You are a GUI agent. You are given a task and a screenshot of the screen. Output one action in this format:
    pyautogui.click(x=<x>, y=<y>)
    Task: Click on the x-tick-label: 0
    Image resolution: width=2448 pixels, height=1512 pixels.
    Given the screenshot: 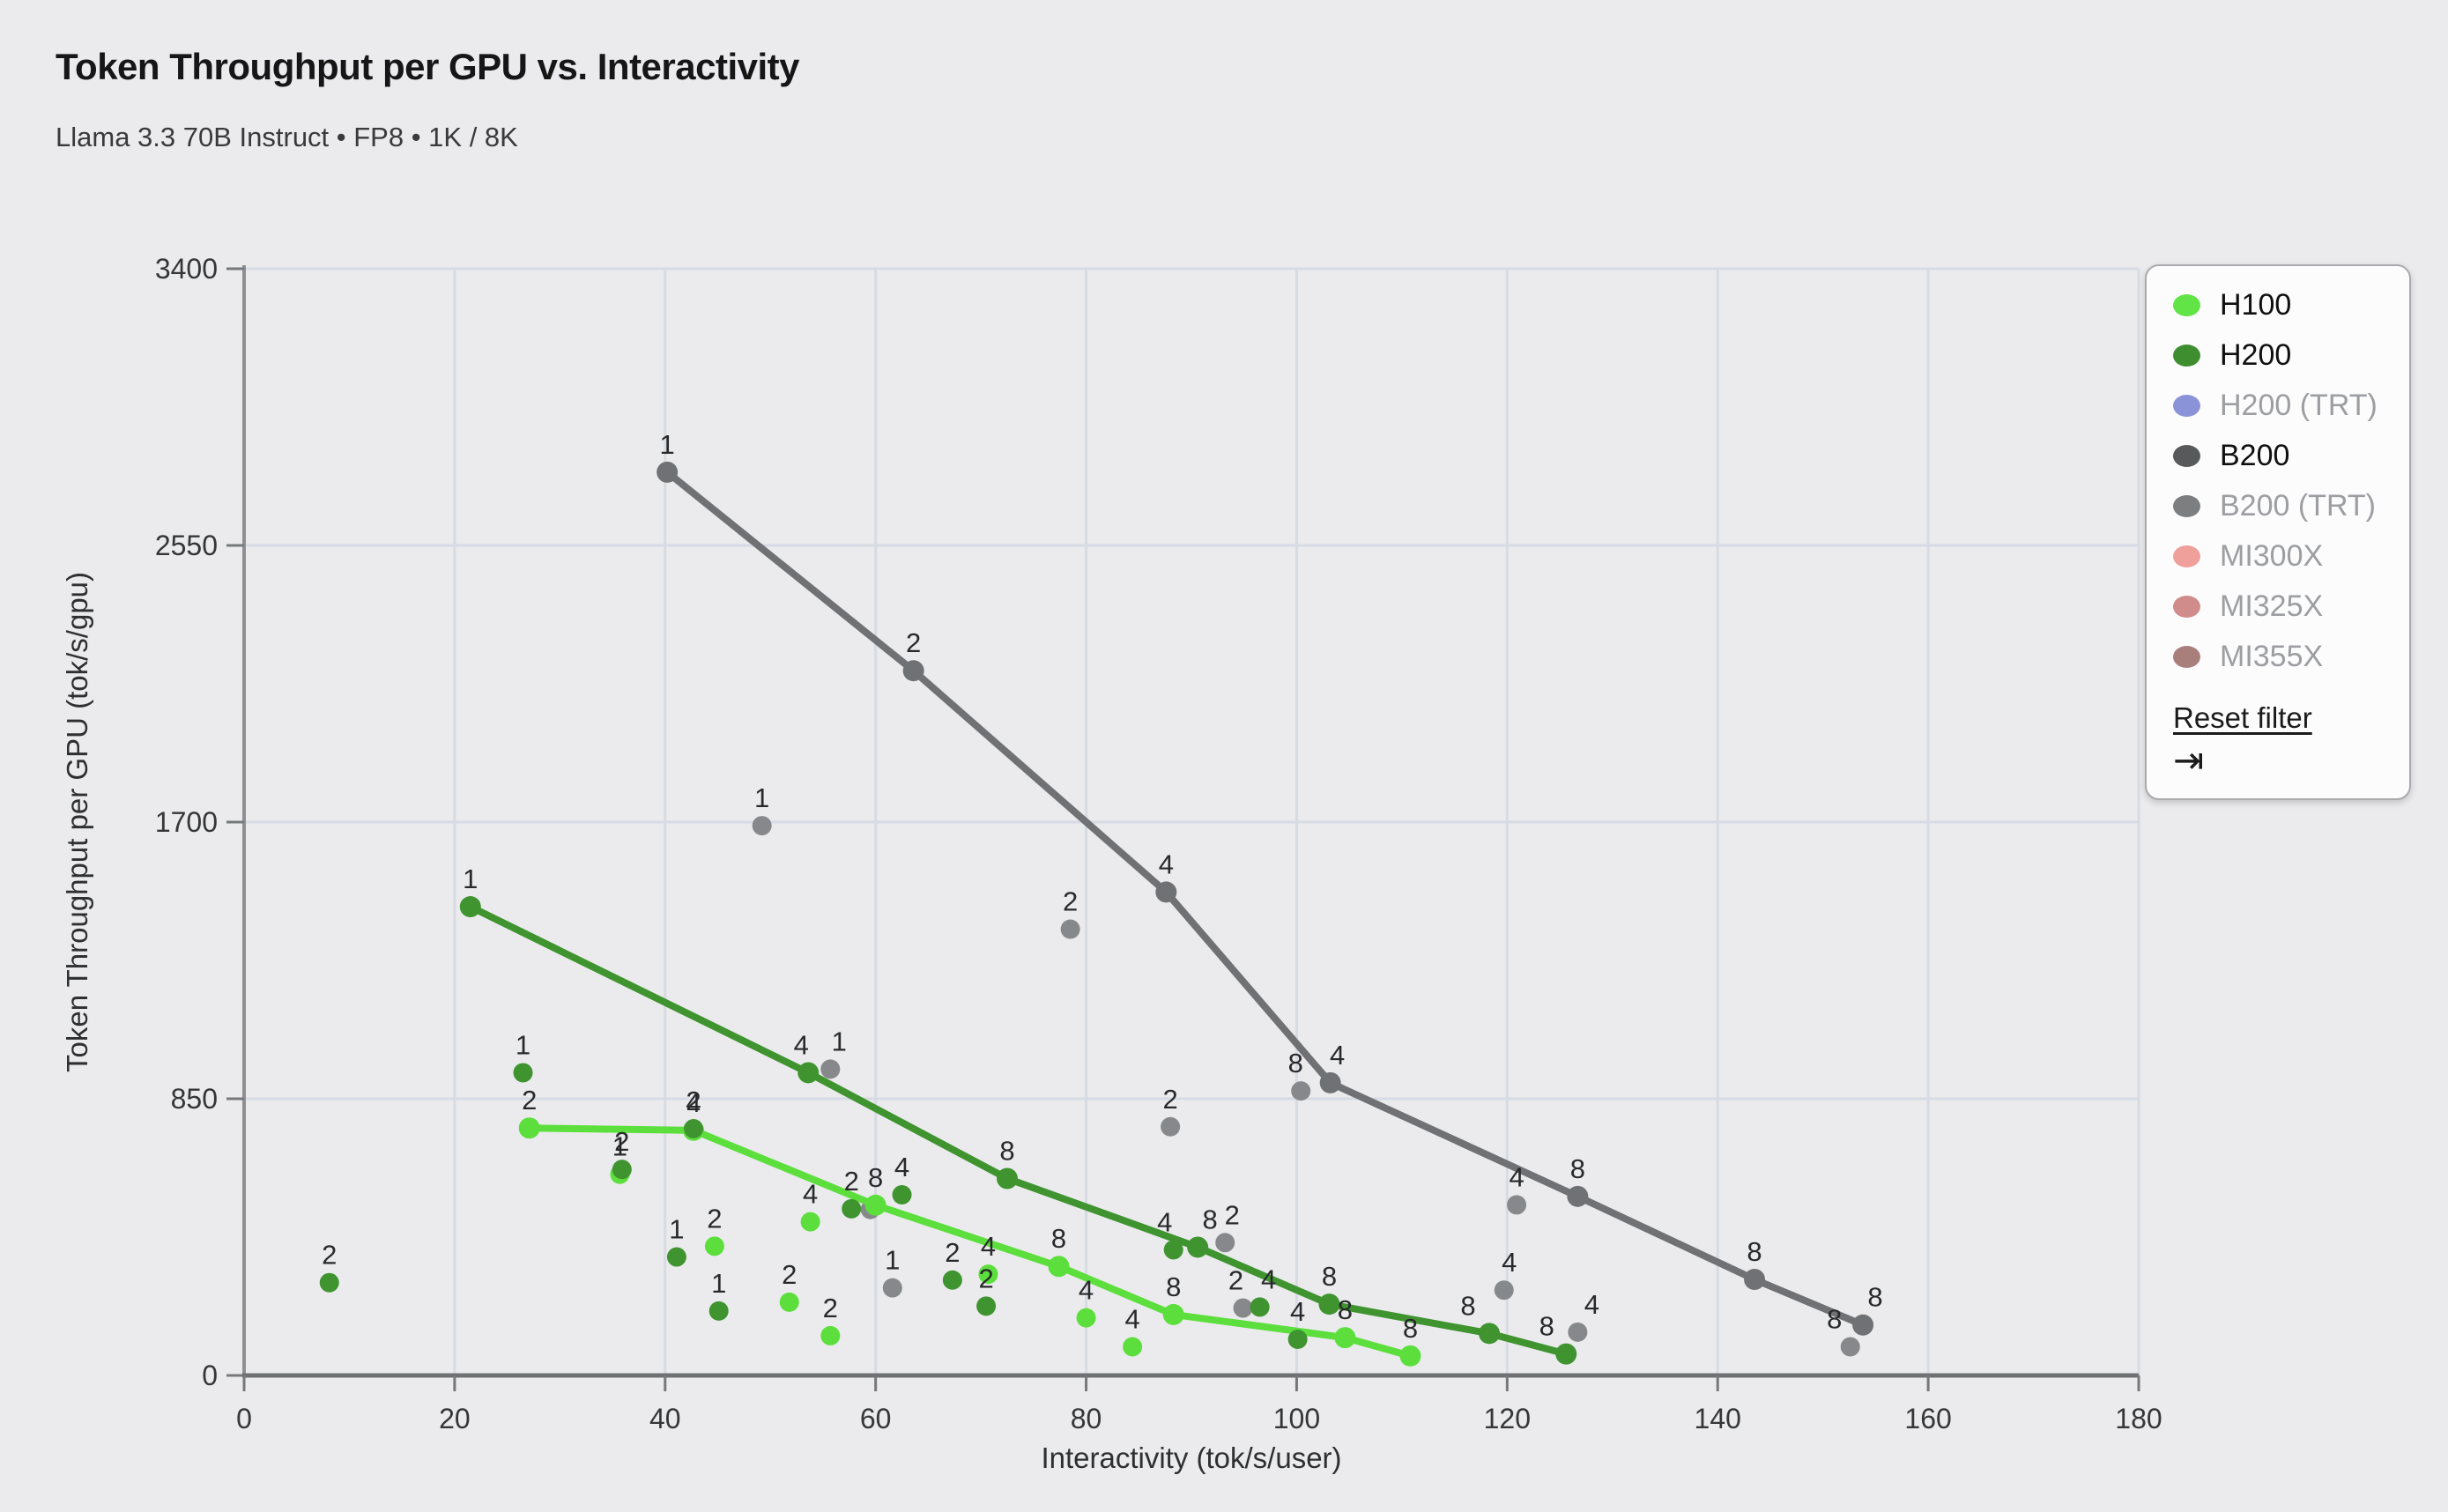 What is the action you would take?
    pyautogui.click(x=244, y=1418)
    